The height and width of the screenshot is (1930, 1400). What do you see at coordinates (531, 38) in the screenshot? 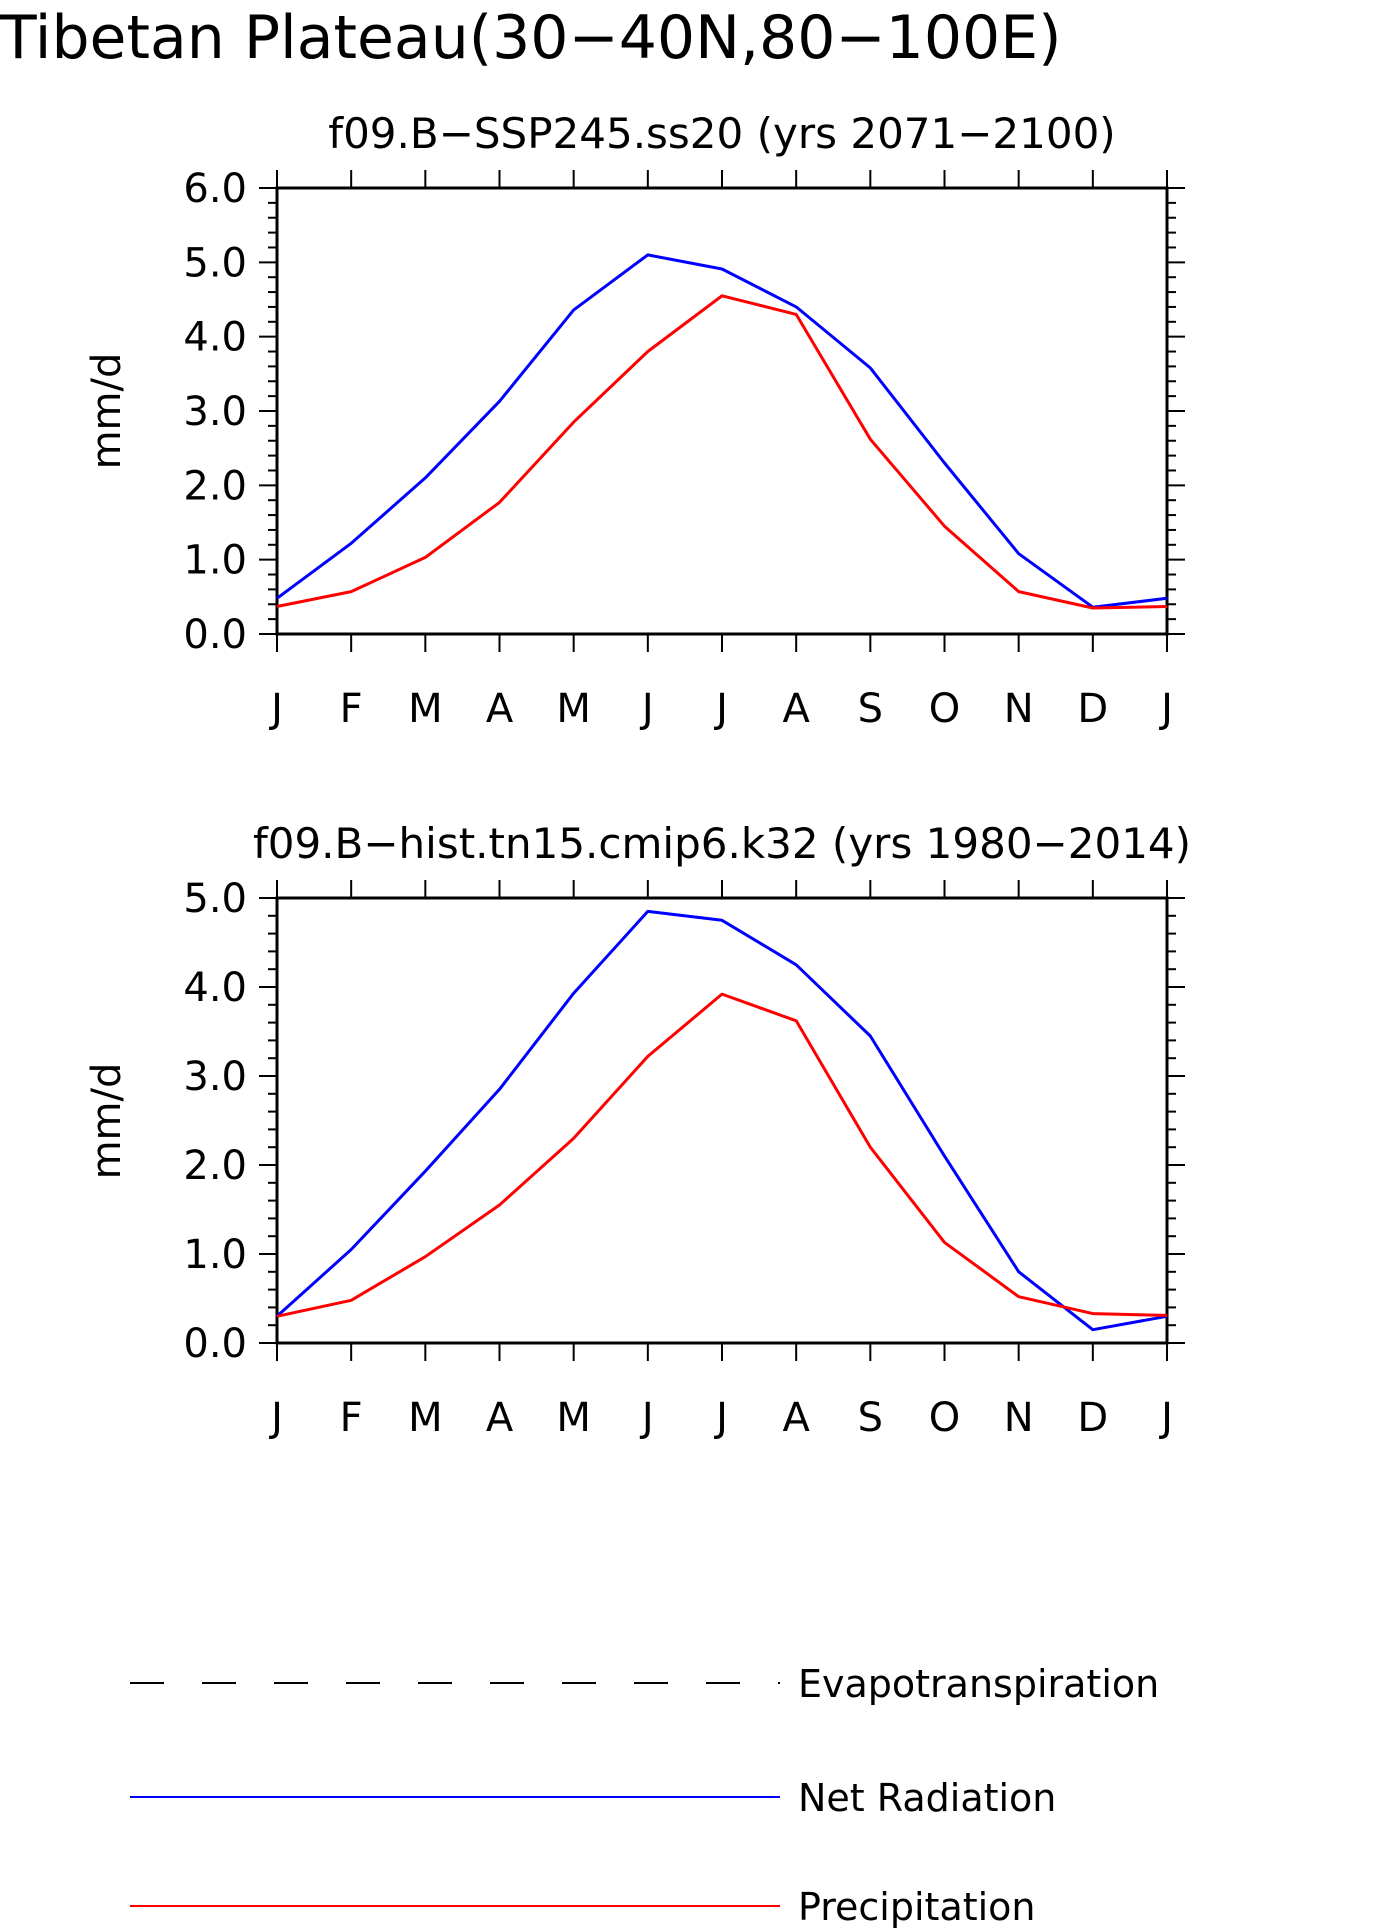
I see `main-title: Tibetan Plateau(30−40N,80−100E)` at bounding box center [531, 38].